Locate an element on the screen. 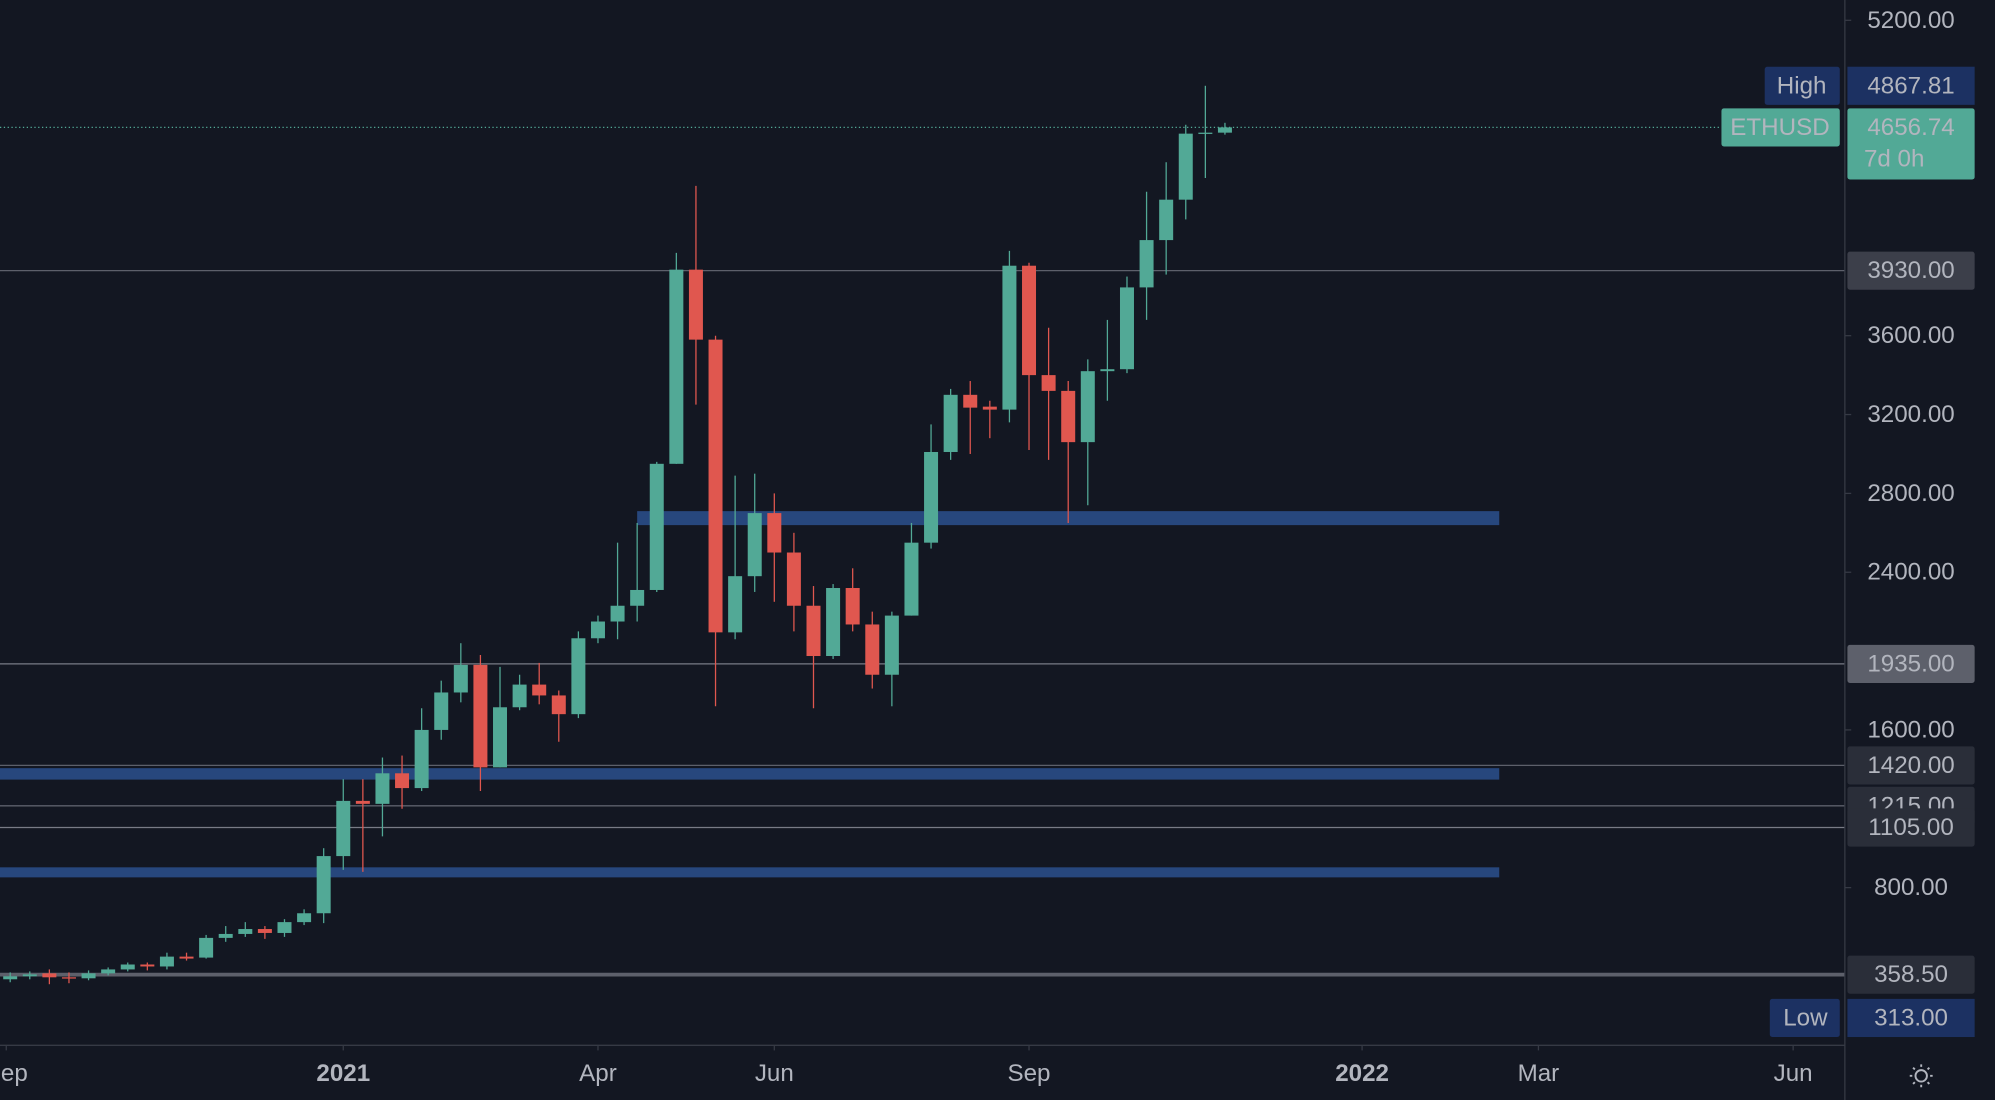 This screenshot has width=1995, height=1100. high-value: 4867.81 is located at coordinates (1910, 85).